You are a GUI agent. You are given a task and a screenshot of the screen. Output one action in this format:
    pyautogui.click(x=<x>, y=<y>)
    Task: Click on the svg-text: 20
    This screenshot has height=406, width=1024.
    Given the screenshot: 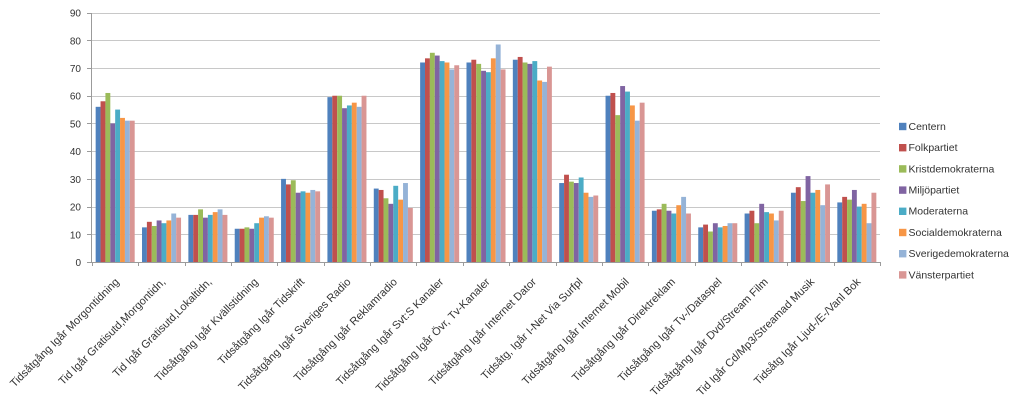 What is the action you would take?
    pyautogui.click(x=76, y=208)
    